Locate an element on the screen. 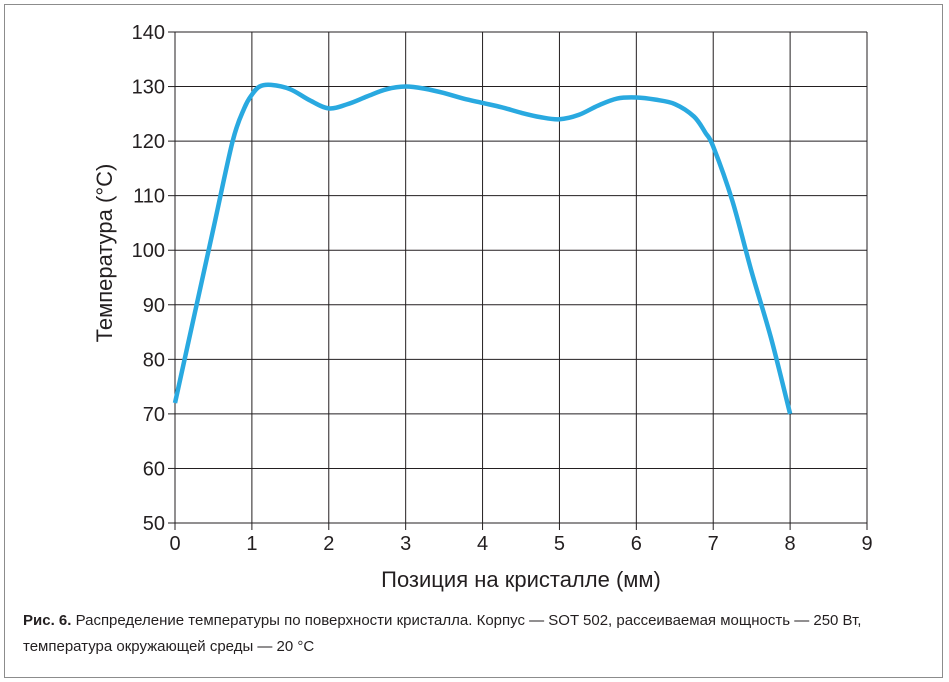 The height and width of the screenshot is (682, 949). y-tick-label: 100 is located at coordinates (148, 251).